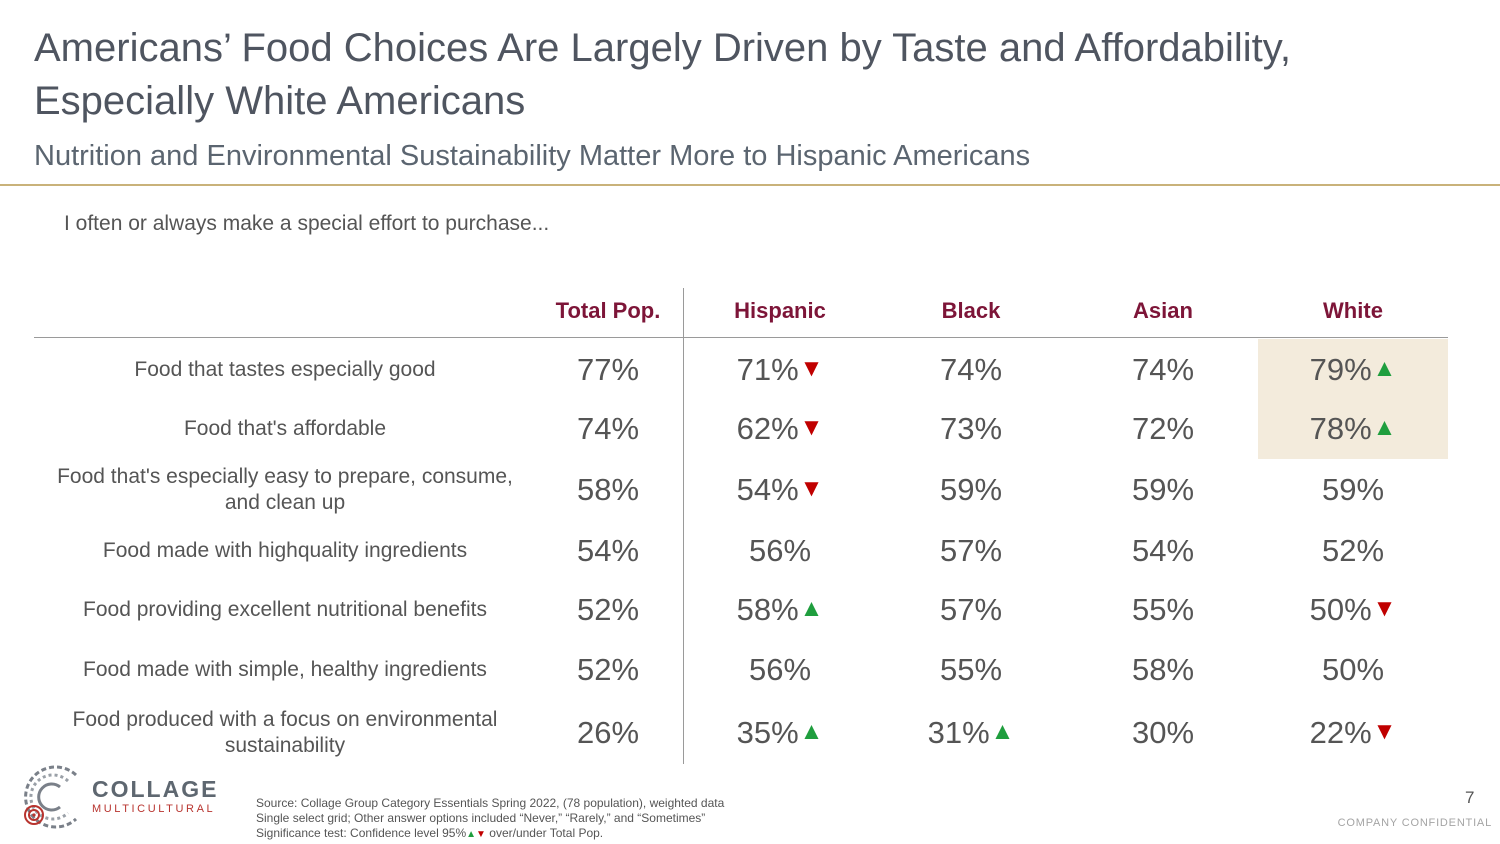 The height and width of the screenshot is (844, 1500). What do you see at coordinates (285, 369) in the screenshot?
I see `row-label: Food that tastes especially good` at bounding box center [285, 369].